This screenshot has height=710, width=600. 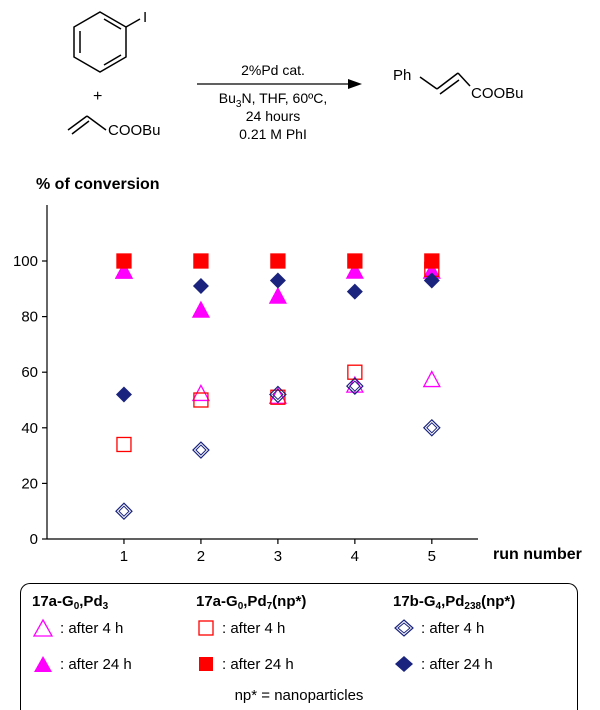 I want to click on x-axis-title: run number, so click(x=537, y=554).